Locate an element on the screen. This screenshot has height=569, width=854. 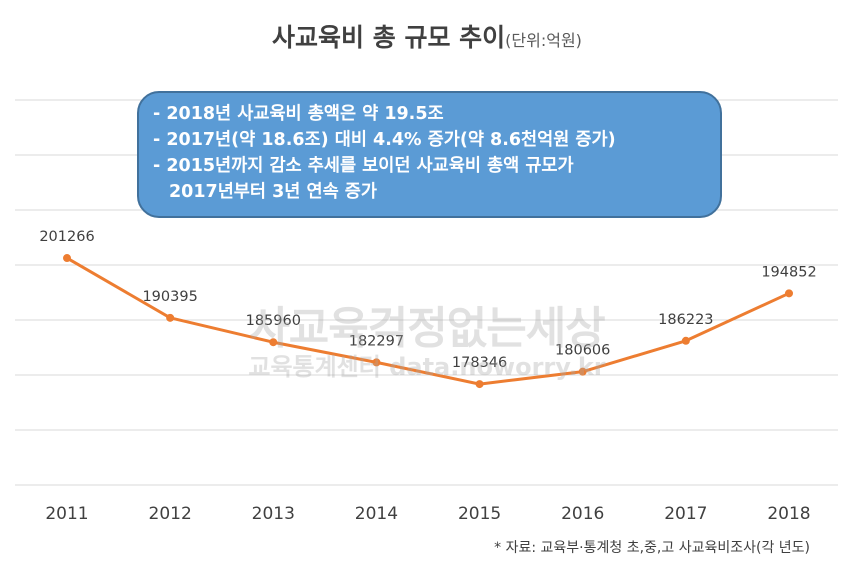
data-label: 201266 is located at coordinates (66, 237).